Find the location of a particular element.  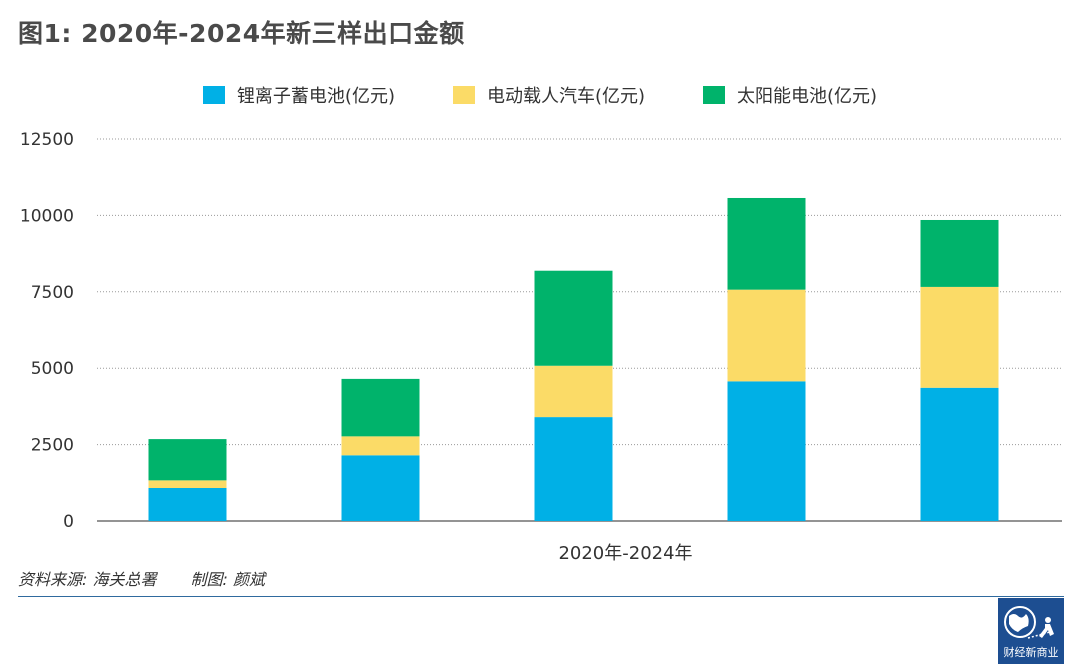

legend-item-solar-cell: 太阳能电池(亿元) is located at coordinates (790, 95).